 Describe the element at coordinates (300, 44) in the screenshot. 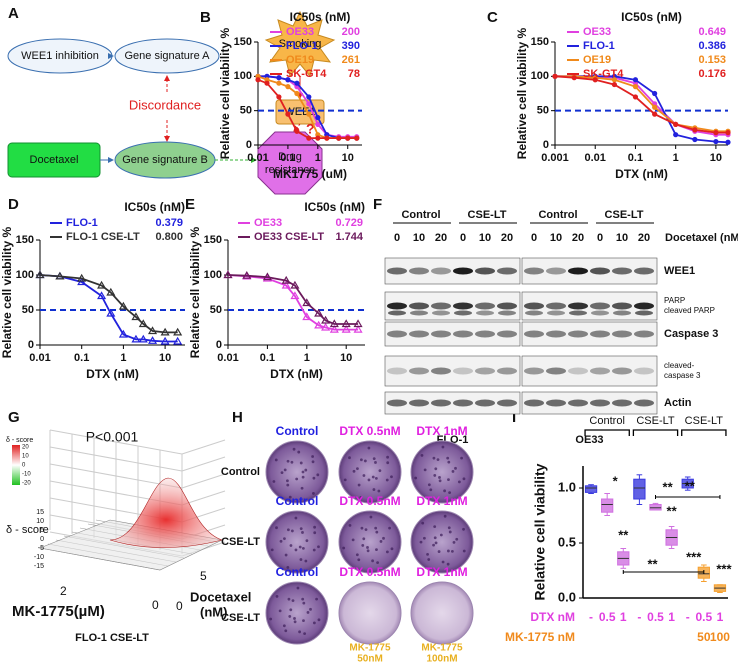

I see `node-shape` at that location.